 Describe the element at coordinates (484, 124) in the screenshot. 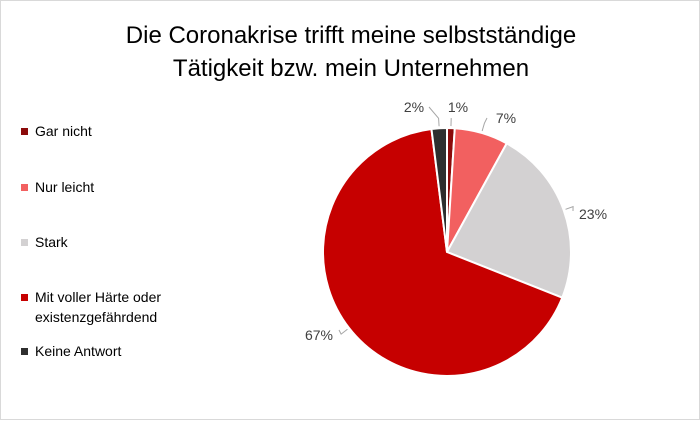

I see `leader-line-nur-leicht` at that location.